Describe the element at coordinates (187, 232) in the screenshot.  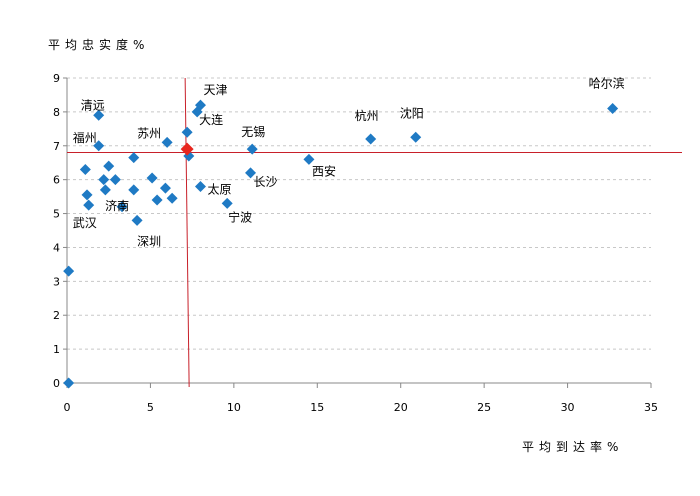
I see `reference-line-vertical` at that location.